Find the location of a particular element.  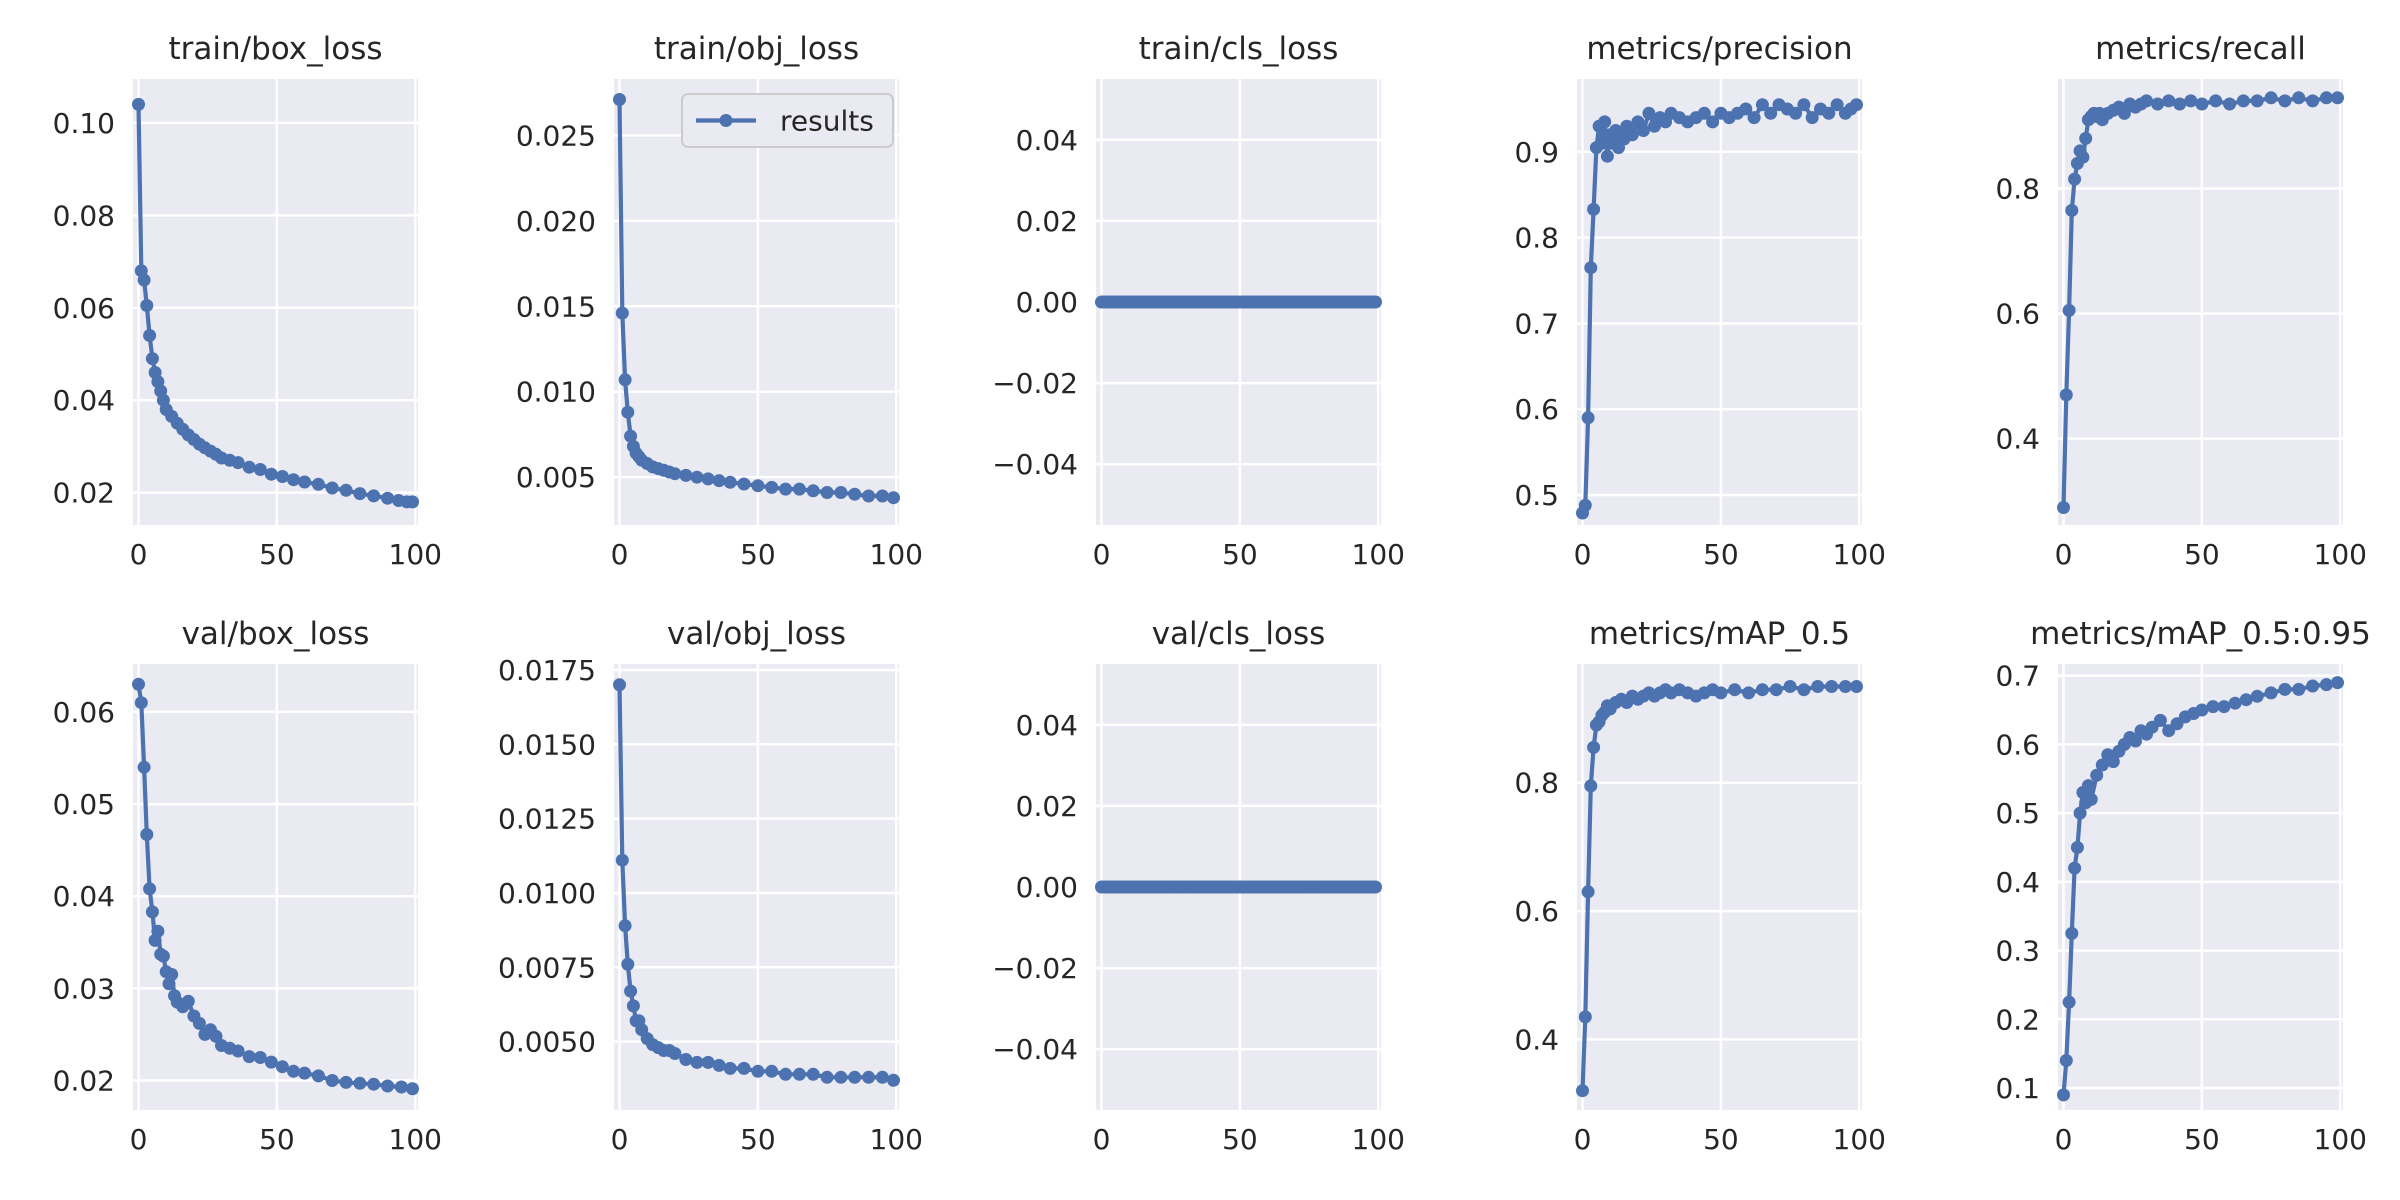

y-tick-label: 0.03 is located at coordinates (84, 988).